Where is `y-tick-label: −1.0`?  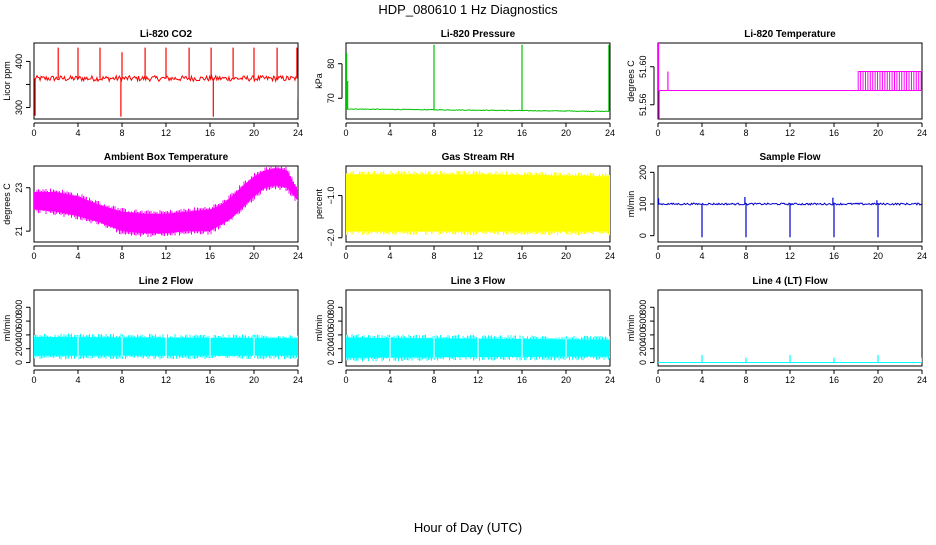
y-tick-label: −1.0 is located at coordinates (331, 196).